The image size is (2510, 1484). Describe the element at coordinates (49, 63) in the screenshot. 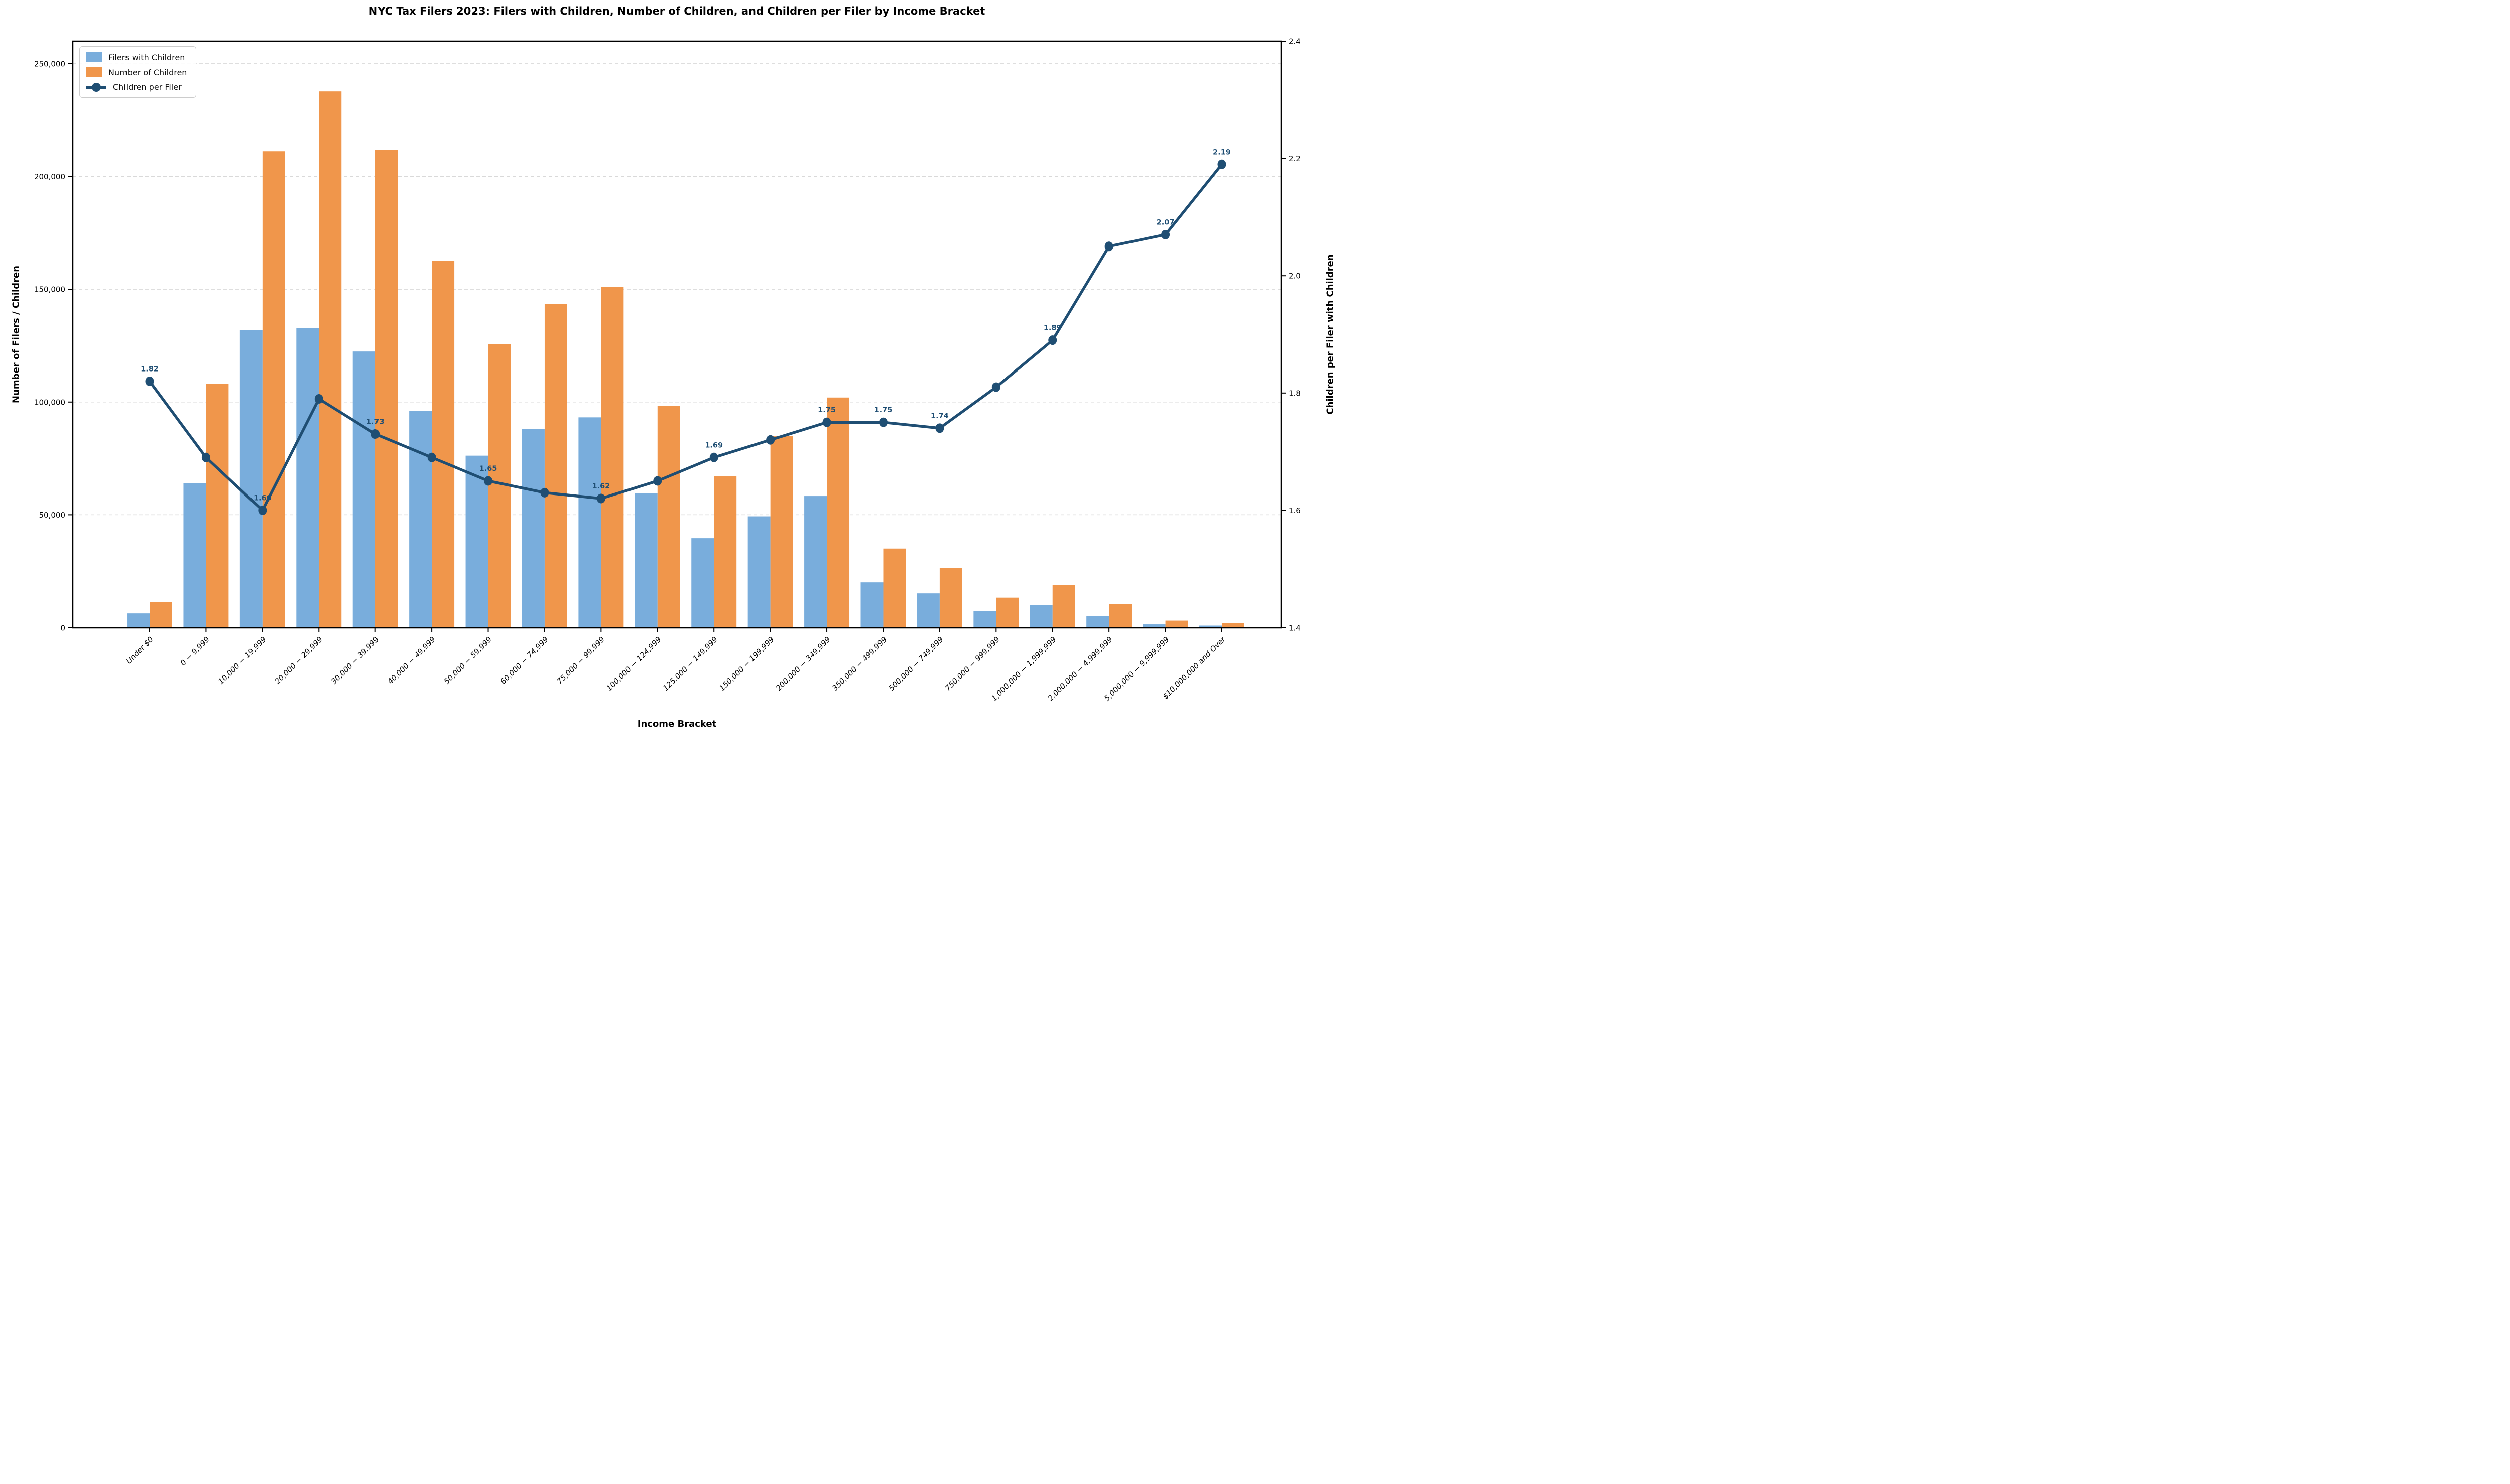

I see `y-left-tick-label-5: 250,000` at that location.